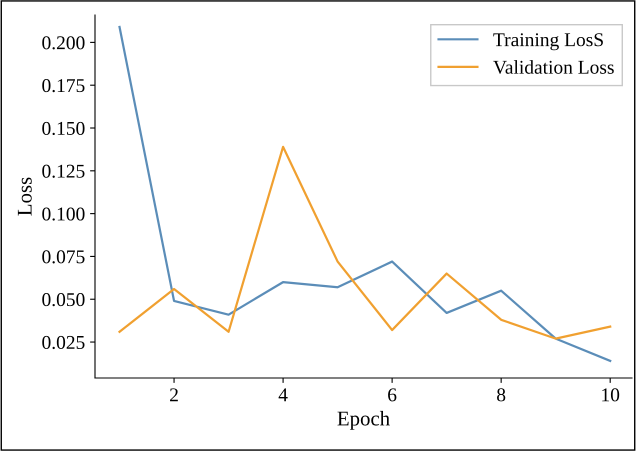 The width and height of the screenshot is (636, 451). Describe the element at coordinates (63, 343) in the screenshot. I see `y-tick-label: 0.025` at that location.